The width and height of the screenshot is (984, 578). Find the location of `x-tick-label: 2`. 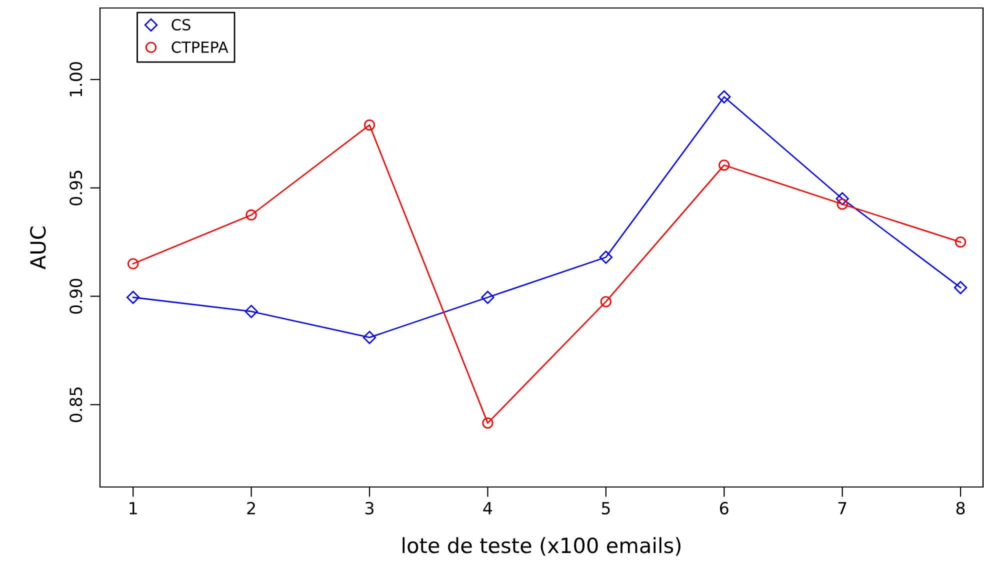

x-tick-label: 2 is located at coordinates (251, 508).